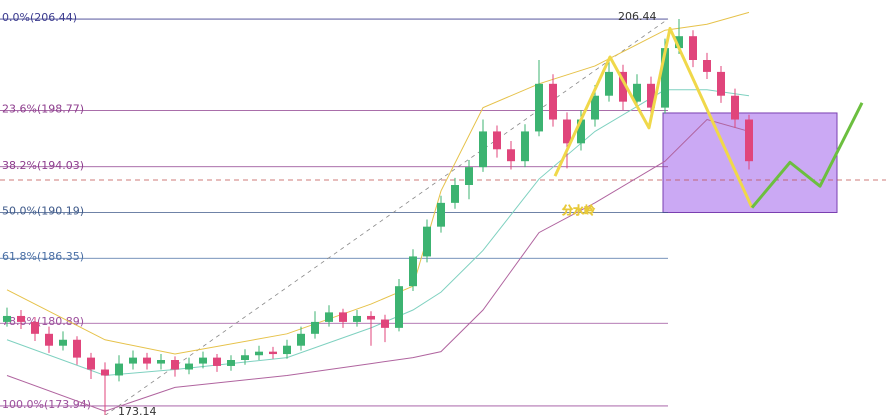 The width and height of the screenshot is (886, 415). I want to click on high-label: 206.44, so click(637, 16).